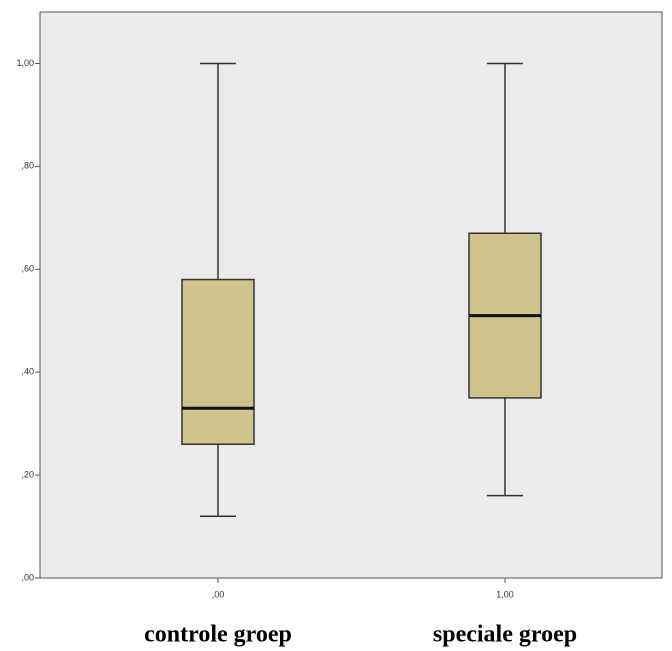  I want to click on y-tick-label: ,40, so click(27, 372).